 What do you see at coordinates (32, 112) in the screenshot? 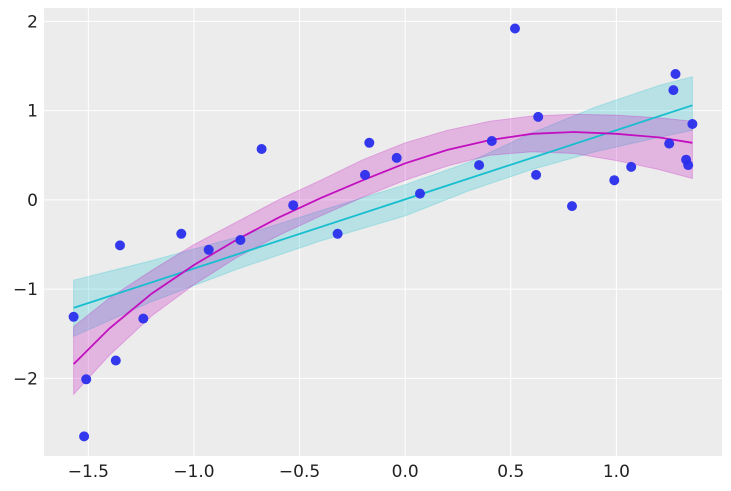
I see `y-tick-label: 1` at bounding box center [32, 112].